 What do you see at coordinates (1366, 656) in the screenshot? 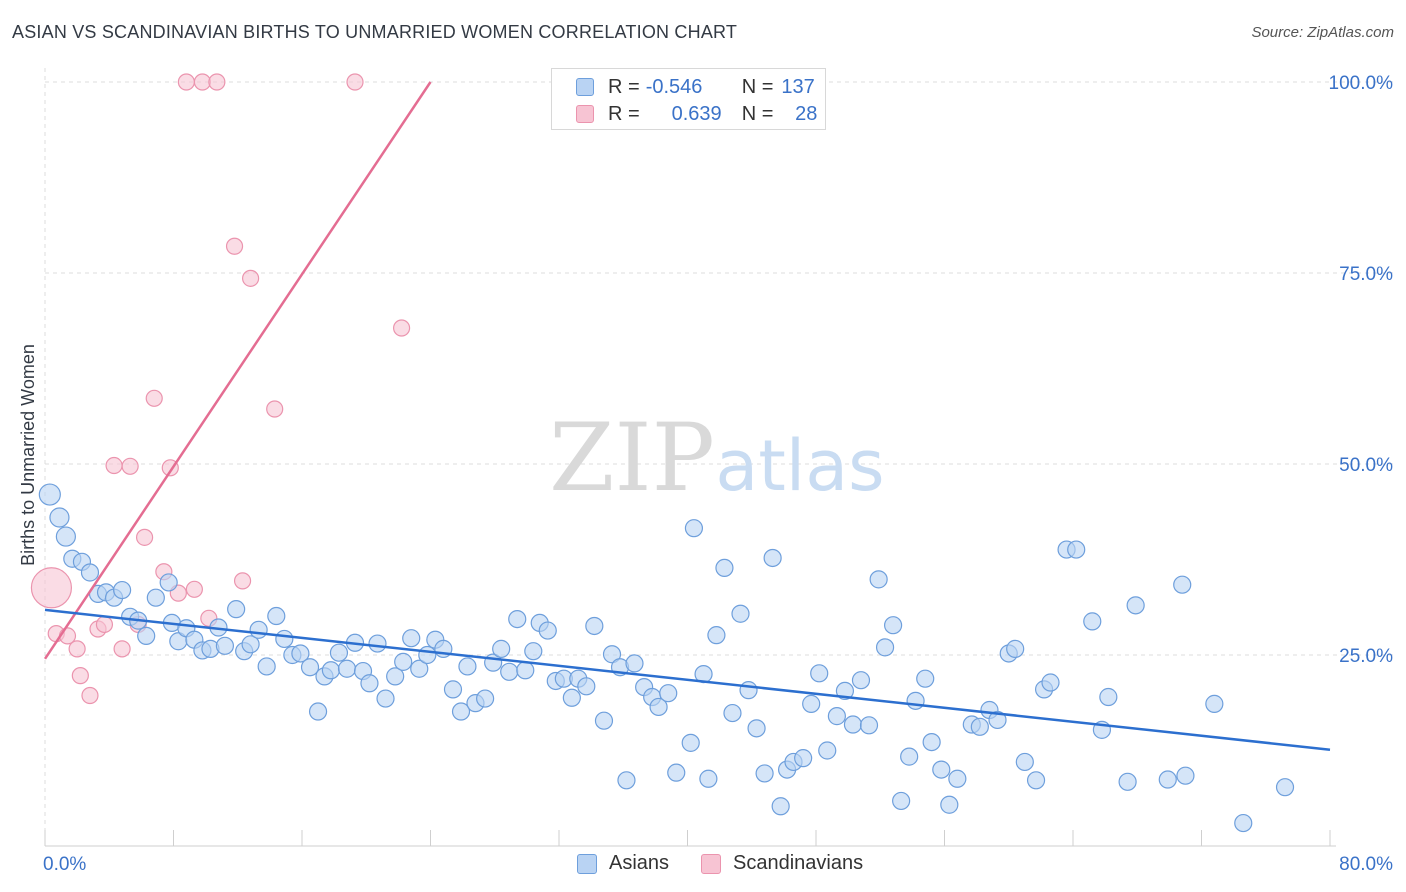
I see `y-tick-label-0: 25.0%` at bounding box center [1366, 656].